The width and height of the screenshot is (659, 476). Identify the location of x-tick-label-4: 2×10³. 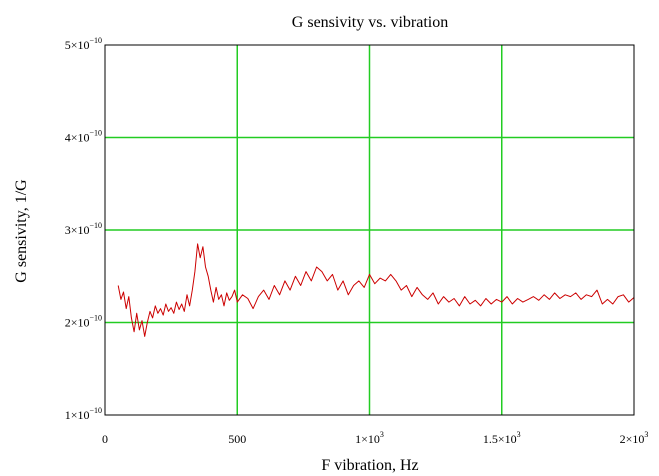
(634, 438).